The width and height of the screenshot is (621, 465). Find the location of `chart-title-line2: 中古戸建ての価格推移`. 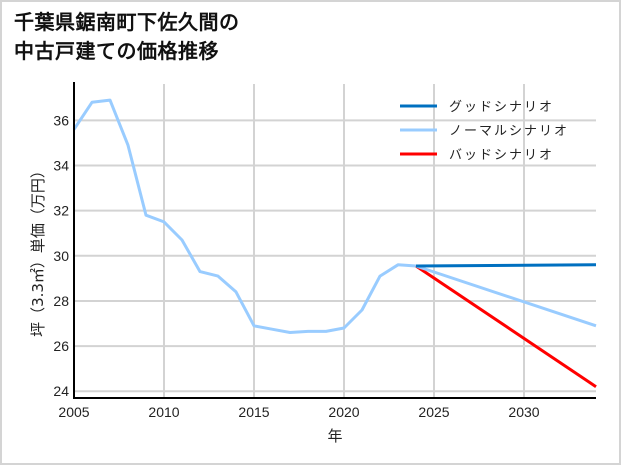

chart-title-line2: 中古戸建ての価格推移 is located at coordinates (116, 51).